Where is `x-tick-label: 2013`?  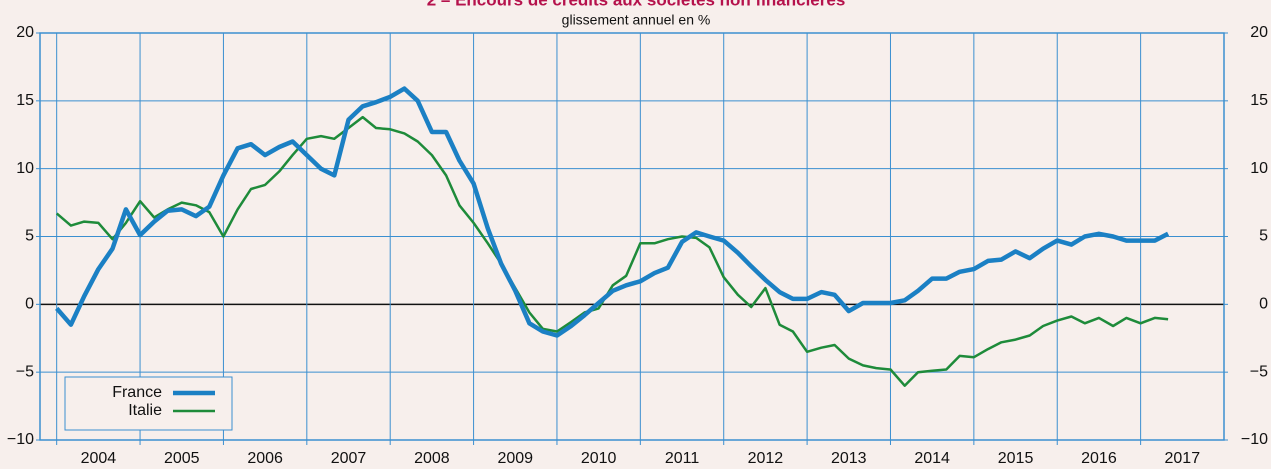 x-tick-label: 2013 is located at coordinates (849, 458).